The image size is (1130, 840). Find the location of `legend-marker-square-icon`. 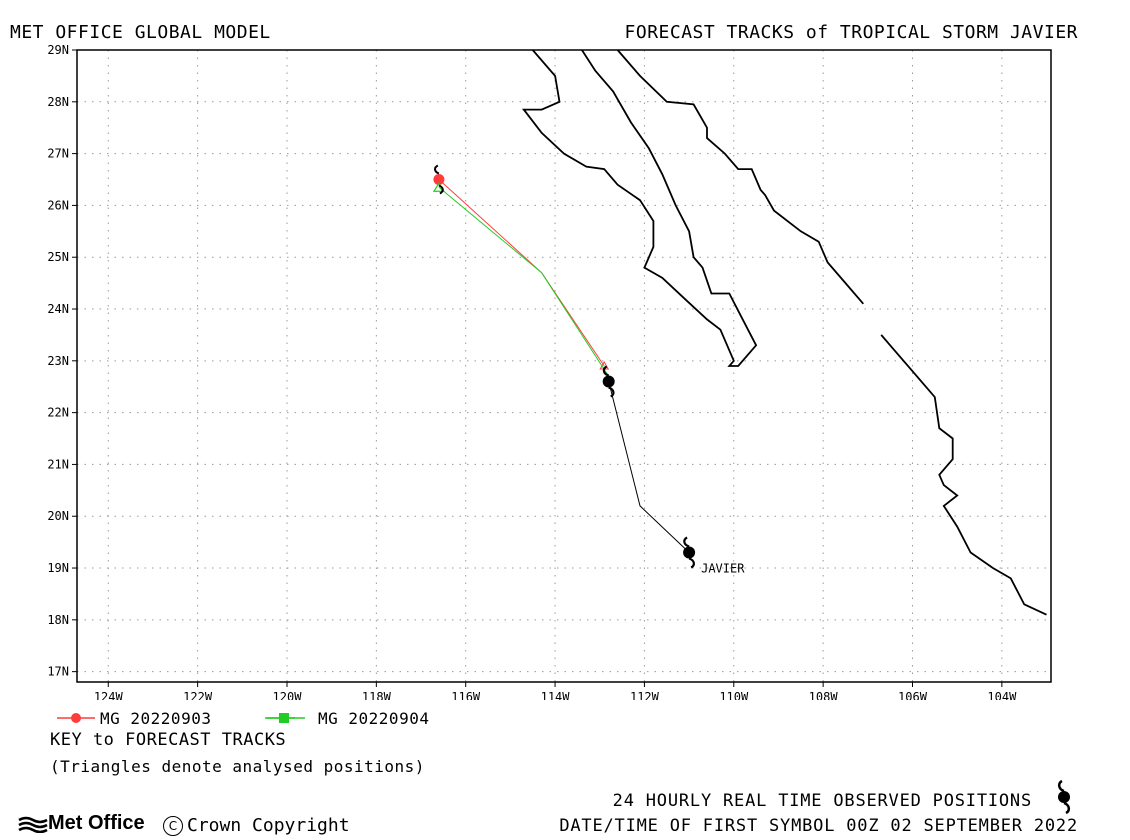

legend-marker-square-icon is located at coordinates (284, 718).